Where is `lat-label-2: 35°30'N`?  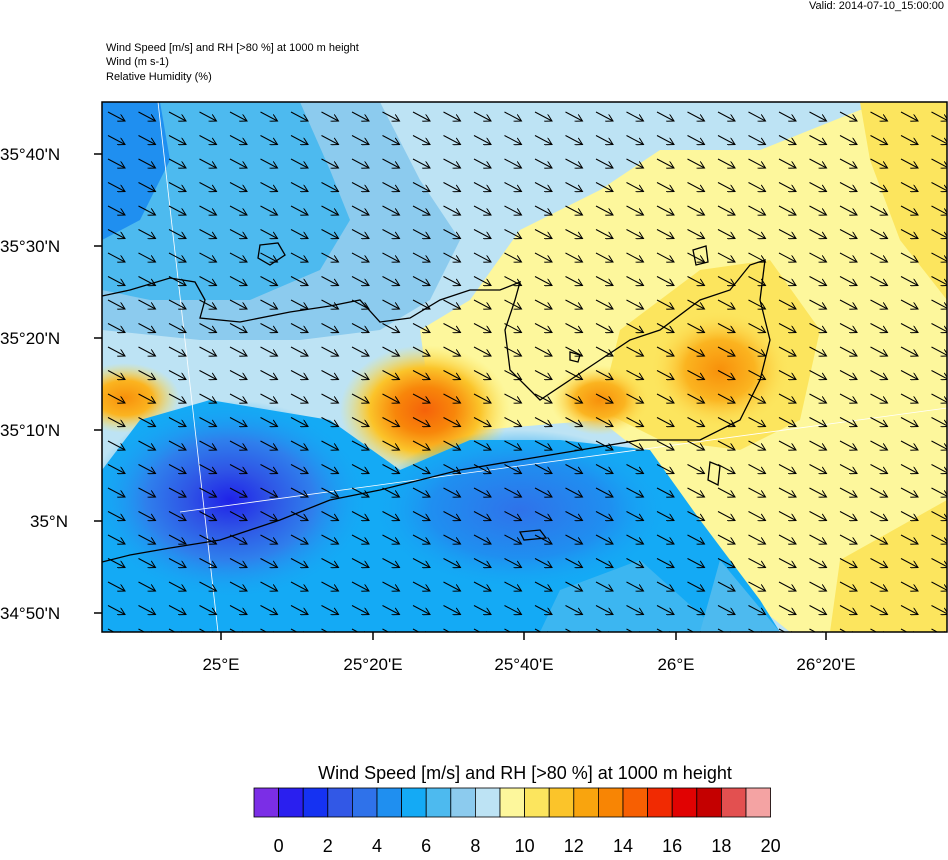 lat-label-2: 35°30'N is located at coordinates (30, 246).